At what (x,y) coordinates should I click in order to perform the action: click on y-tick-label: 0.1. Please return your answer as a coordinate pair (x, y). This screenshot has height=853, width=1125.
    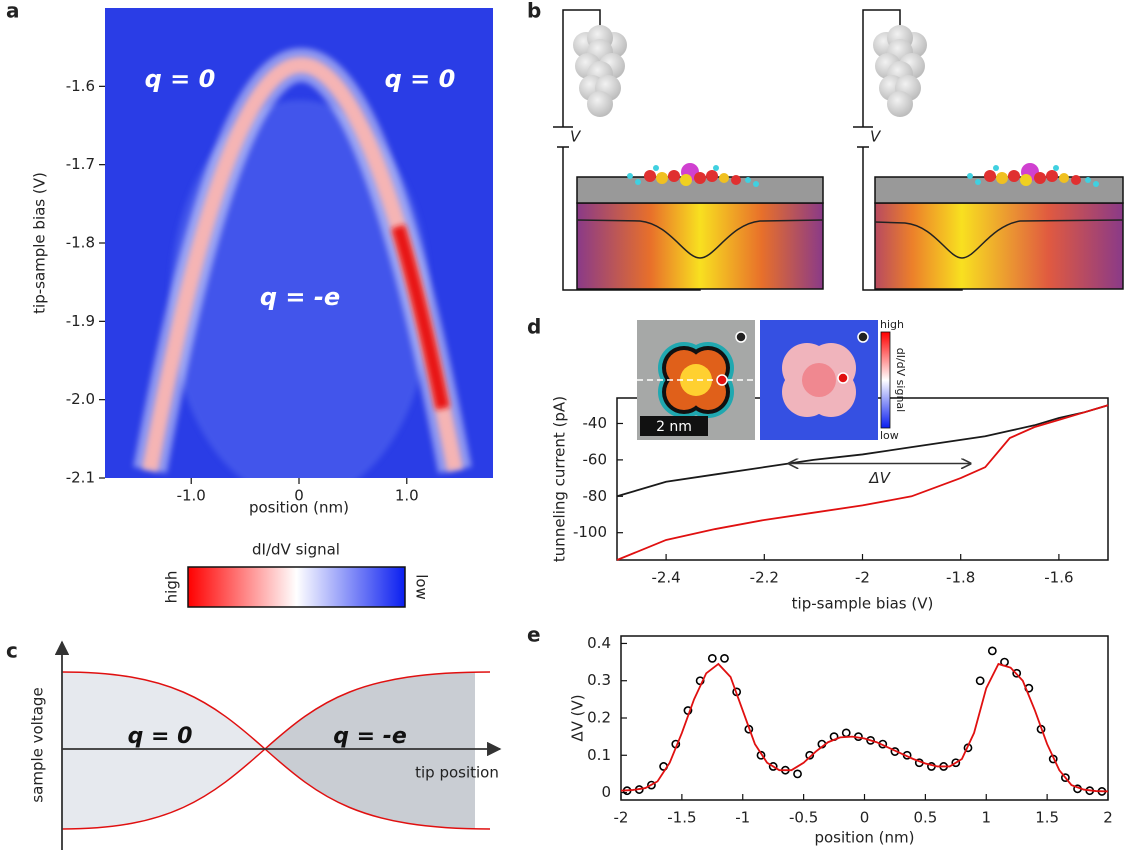
    Looking at the image, I should click on (599, 755).